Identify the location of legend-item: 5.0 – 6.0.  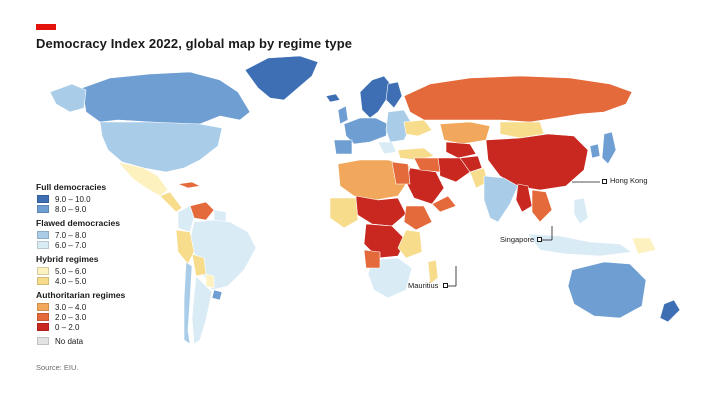
(101, 271).